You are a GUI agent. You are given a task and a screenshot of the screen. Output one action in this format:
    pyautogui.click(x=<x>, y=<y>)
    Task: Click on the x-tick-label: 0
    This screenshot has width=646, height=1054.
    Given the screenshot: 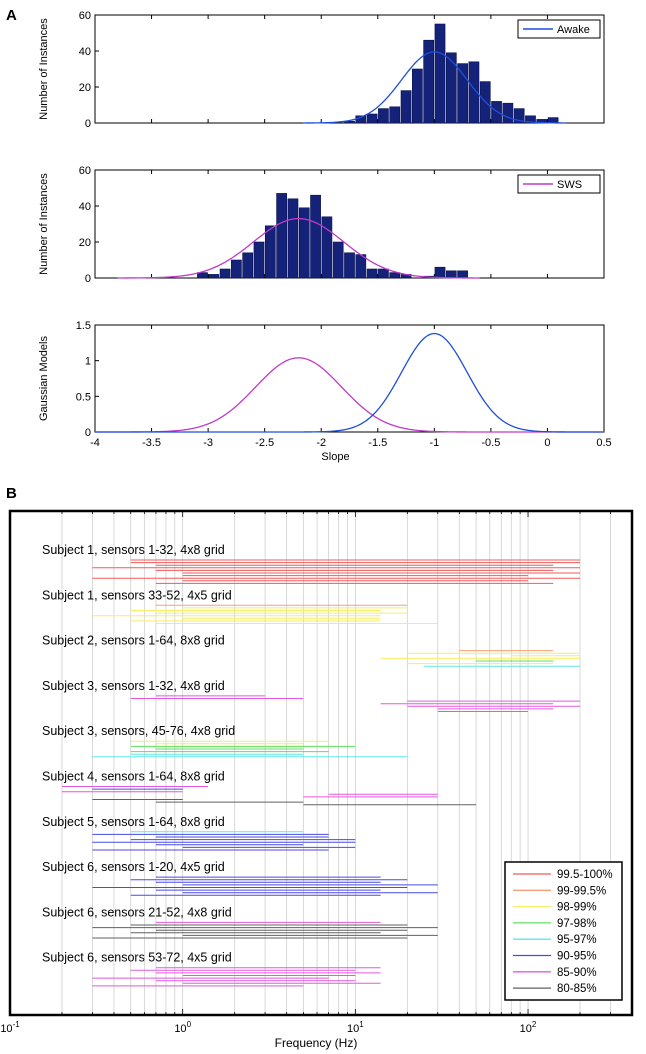 What is the action you would take?
    pyautogui.click(x=547, y=443)
    